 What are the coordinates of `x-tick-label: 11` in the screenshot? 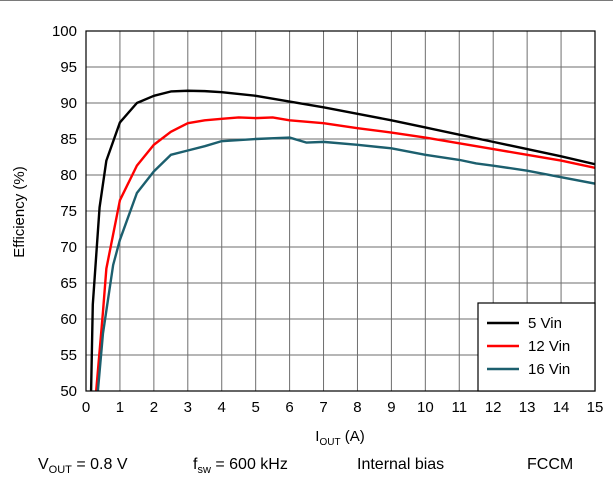 It's located at (459, 407).